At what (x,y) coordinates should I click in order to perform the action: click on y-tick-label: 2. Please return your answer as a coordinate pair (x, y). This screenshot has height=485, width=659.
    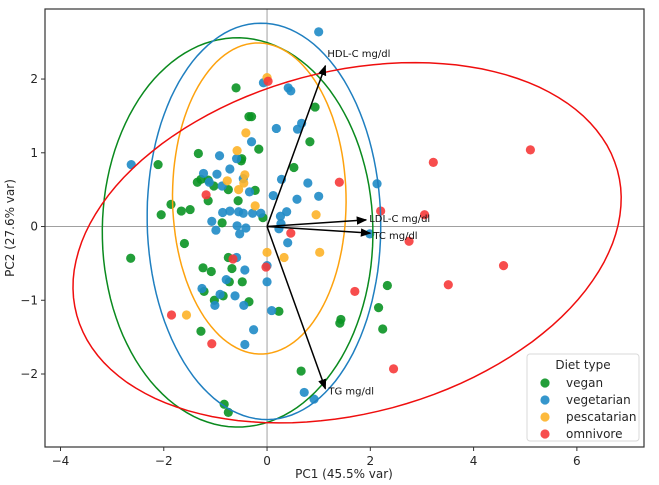
    Looking at the image, I should click on (34, 79).